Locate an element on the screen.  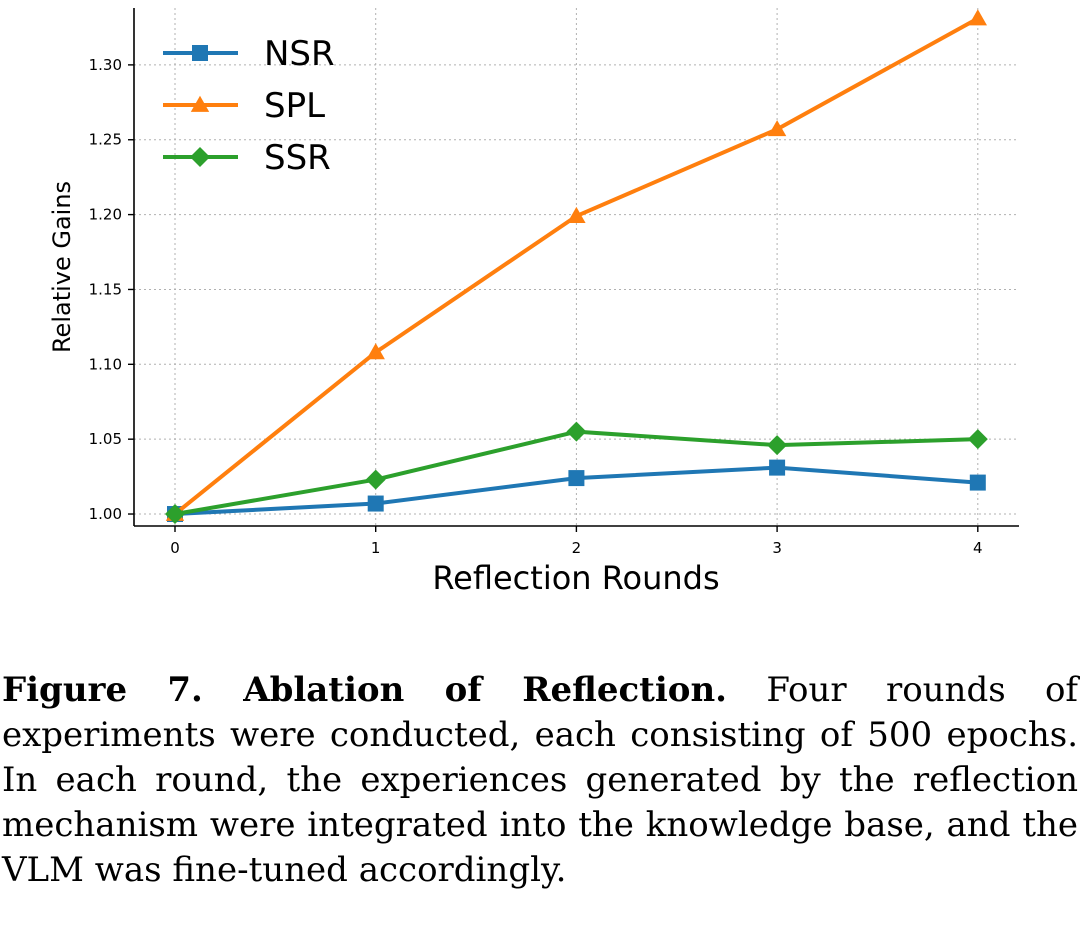
y-tick-label: 1.00 is located at coordinates (105, 514).